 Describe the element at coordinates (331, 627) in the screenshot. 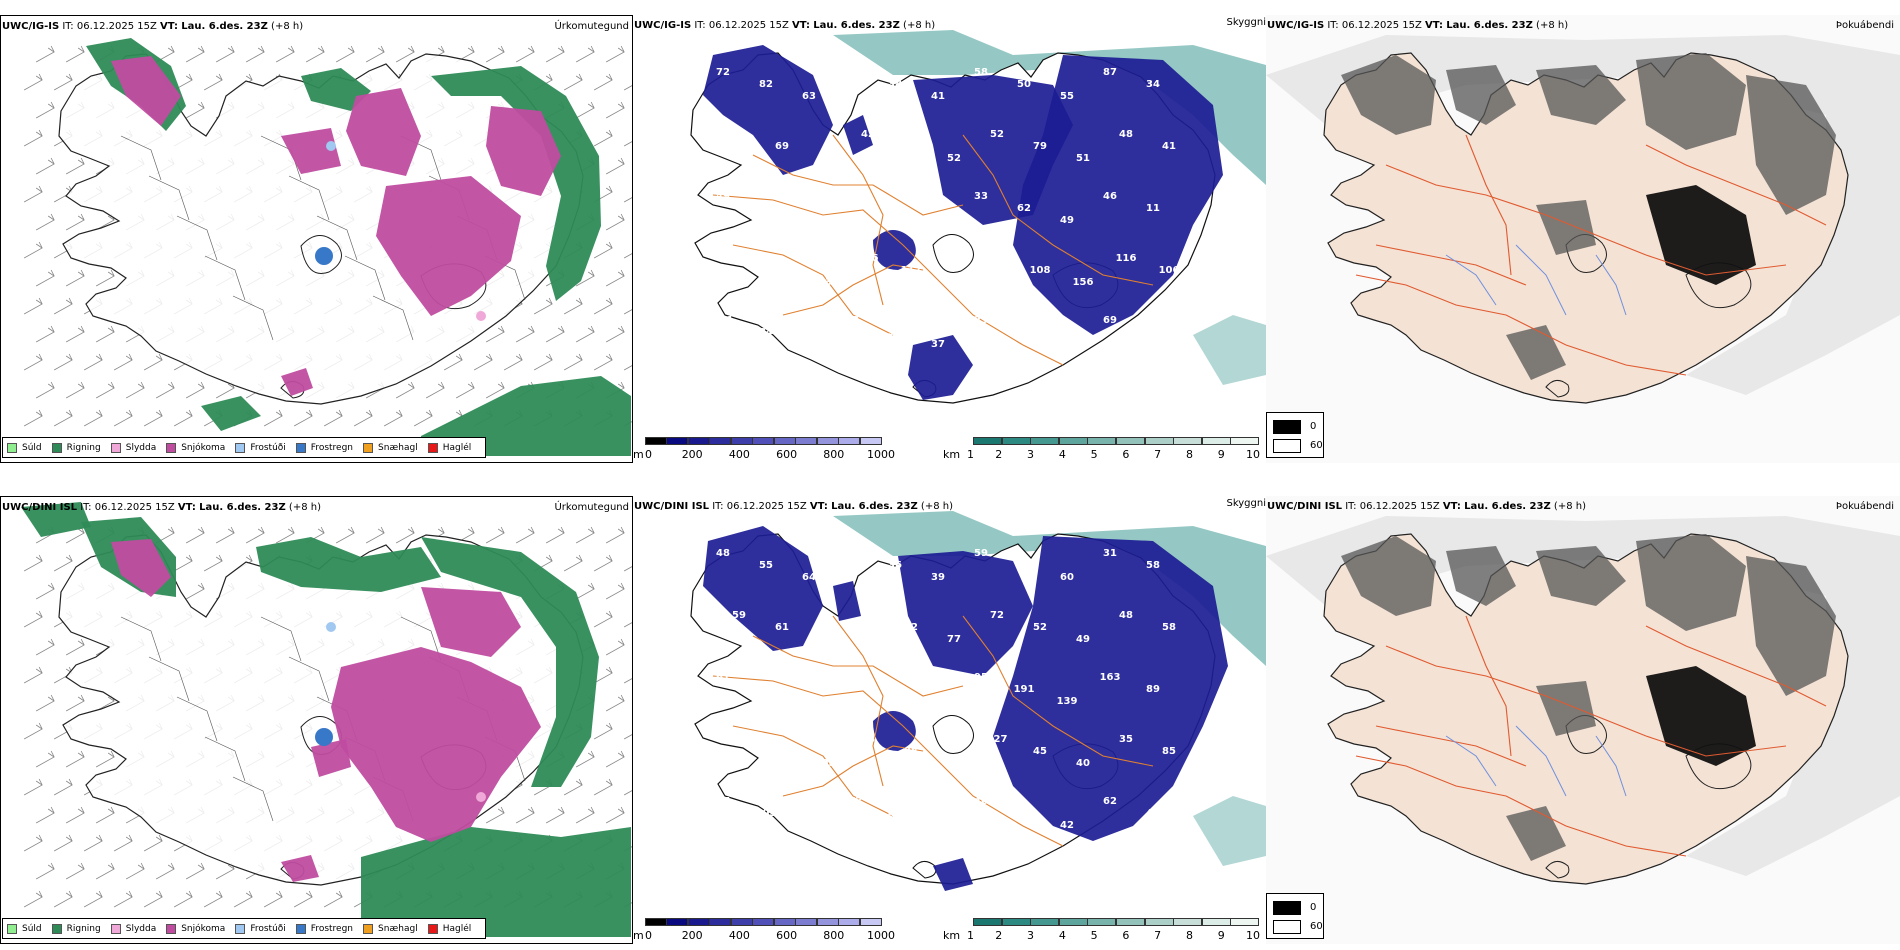

I see `freezing-drizzle-spot` at that location.